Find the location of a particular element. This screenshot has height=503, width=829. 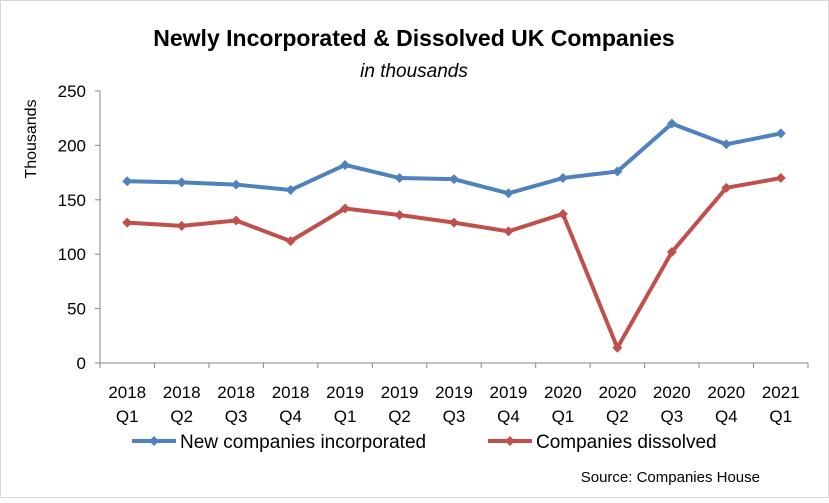

x-tick-label: 2018 Q3 is located at coordinates (236, 404).